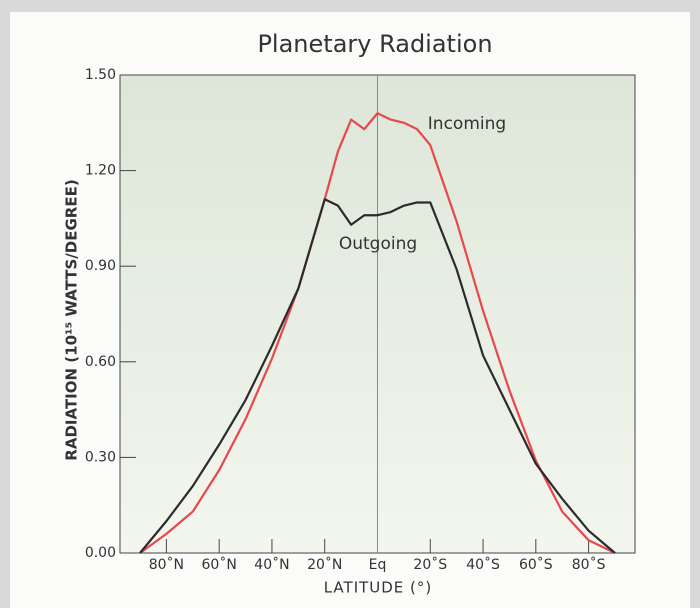  I want to click on x-tick-label: 60˚S, so click(536, 564).